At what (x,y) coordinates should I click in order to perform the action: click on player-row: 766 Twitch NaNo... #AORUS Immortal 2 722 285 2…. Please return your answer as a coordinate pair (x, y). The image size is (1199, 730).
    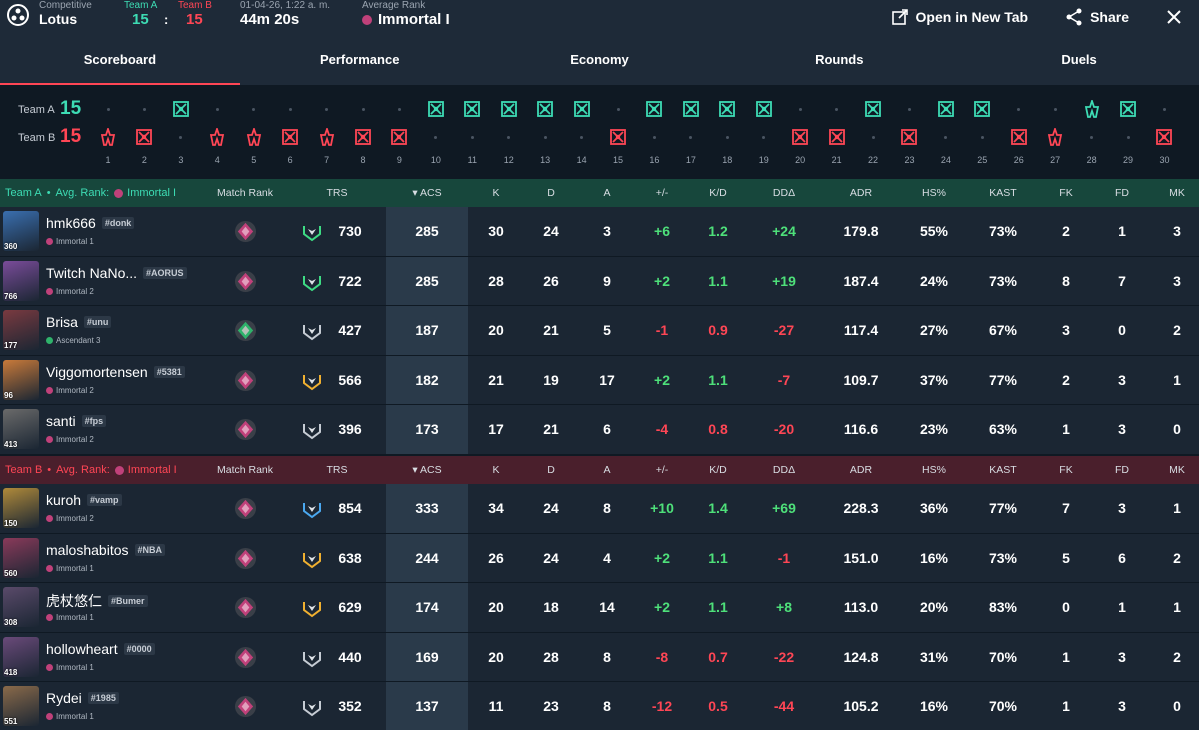
    Looking at the image, I should click on (599, 281).